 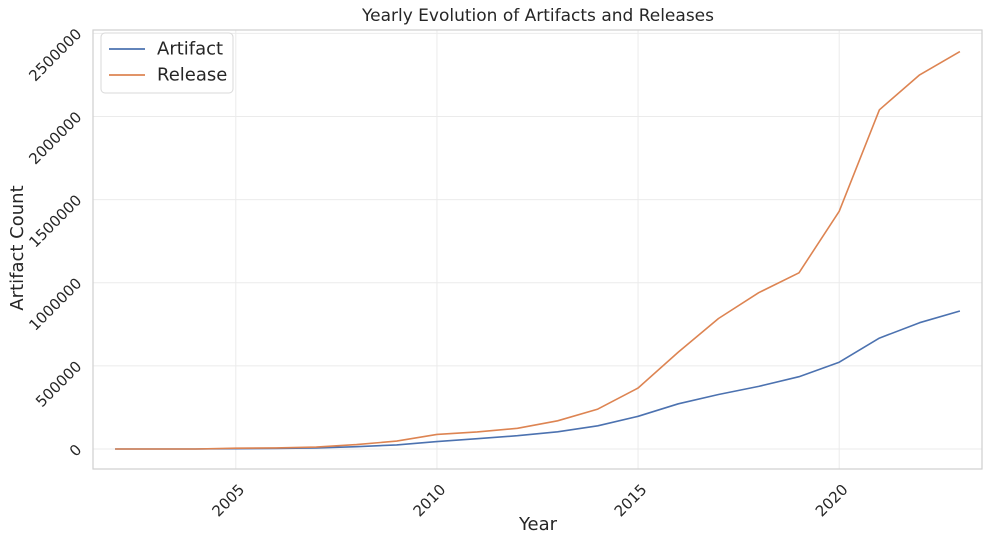 I want to click on legend-label-artifact: Artifact, so click(x=190, y=49).